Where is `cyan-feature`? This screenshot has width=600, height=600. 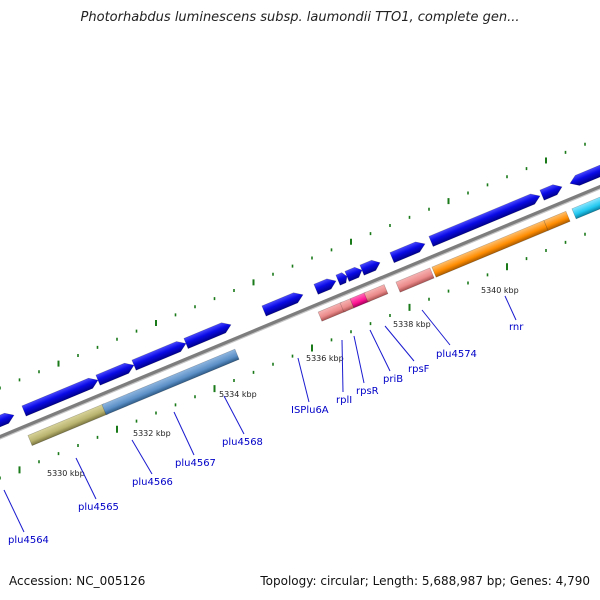 cyan-feature is located at coordinates (585, 206).